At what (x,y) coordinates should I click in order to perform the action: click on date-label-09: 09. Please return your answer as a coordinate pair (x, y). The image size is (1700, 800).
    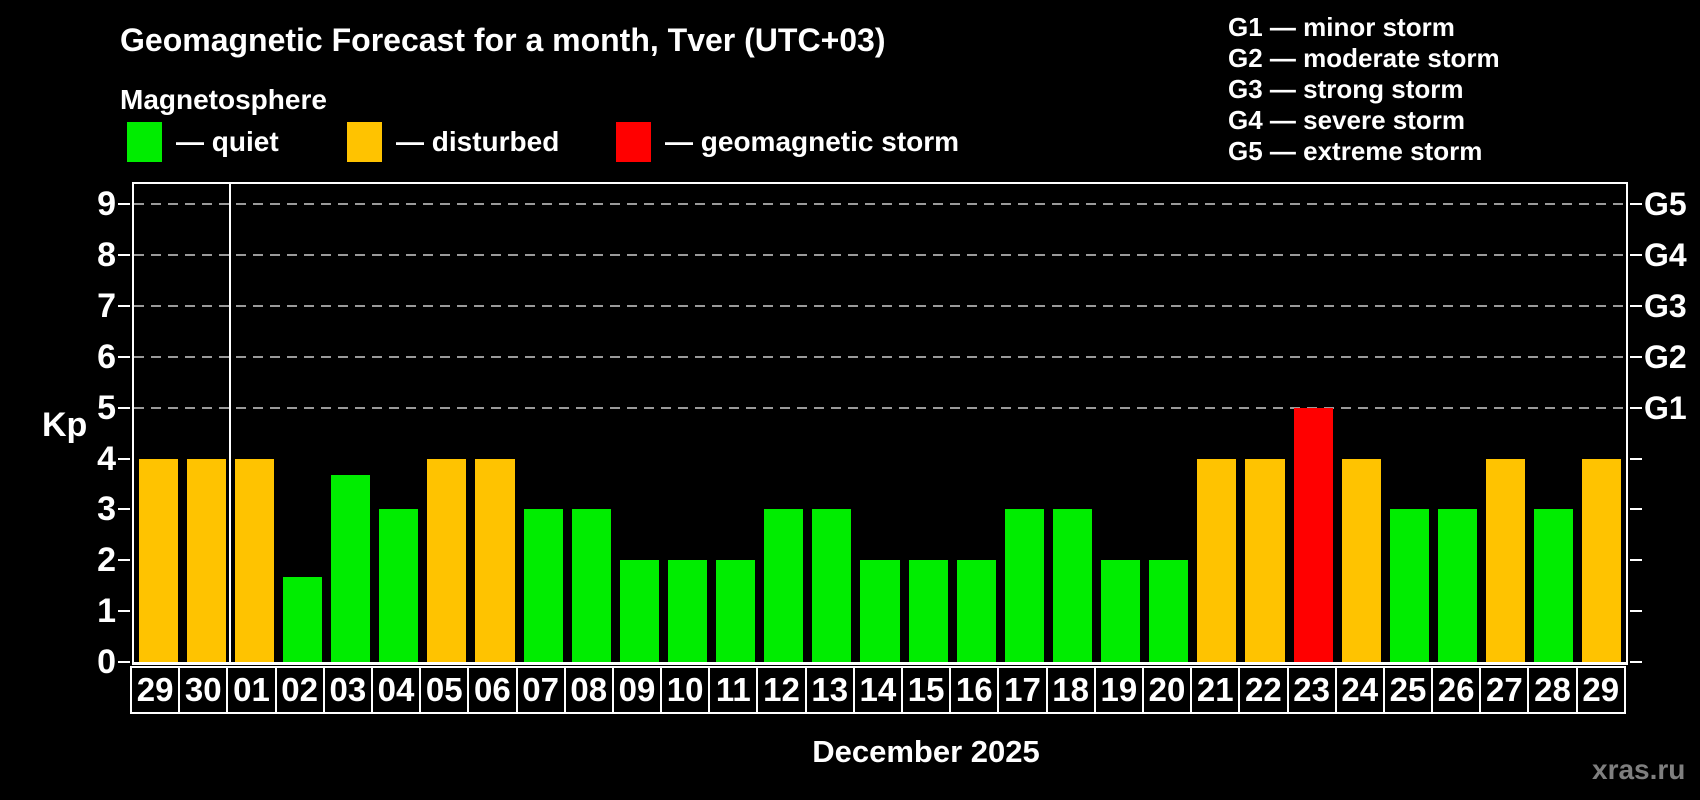
    Looking at the image, I should click on (636, 690).